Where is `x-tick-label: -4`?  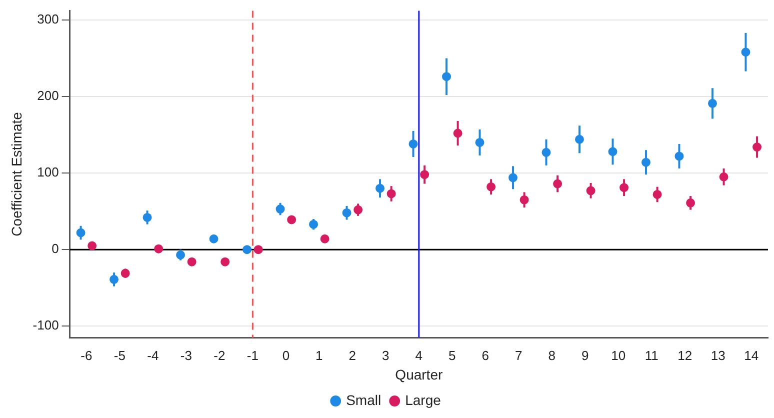
x-tick-label: -4 is located at coordinates (153, 355).